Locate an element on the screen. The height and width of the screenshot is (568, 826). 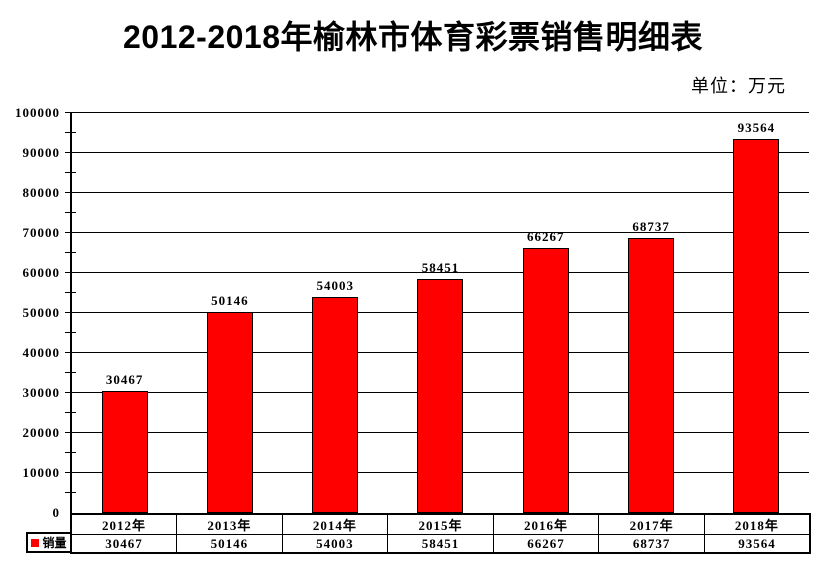
bar-column-2016年: 66267 is located at coordinates (545, 313).